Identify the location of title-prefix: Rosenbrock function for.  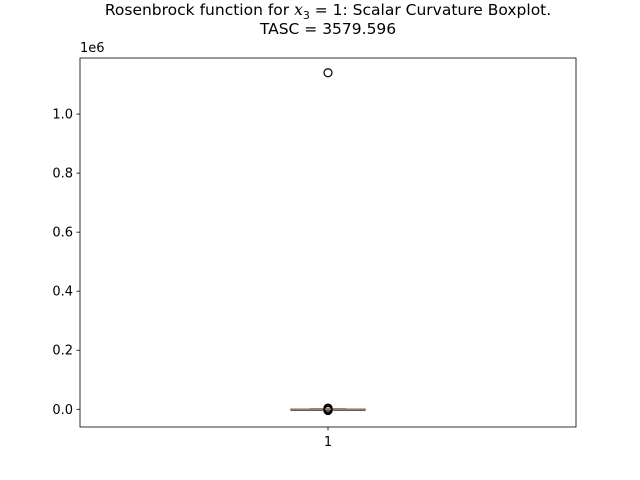
(199, 10).